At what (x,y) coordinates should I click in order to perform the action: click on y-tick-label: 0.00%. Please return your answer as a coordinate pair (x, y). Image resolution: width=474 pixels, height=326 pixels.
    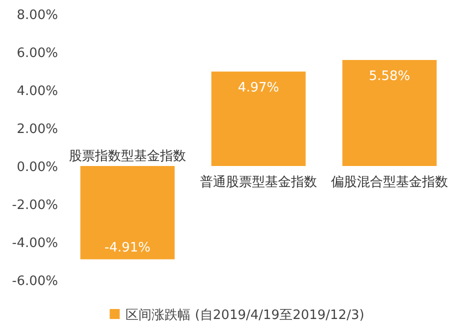
    Looking at the image, I should click on (37, 167).